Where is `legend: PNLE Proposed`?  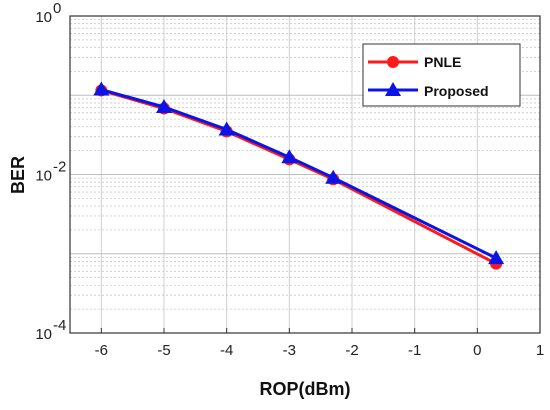 legend: PNLE Proposed is located at coordinates (441, 75).